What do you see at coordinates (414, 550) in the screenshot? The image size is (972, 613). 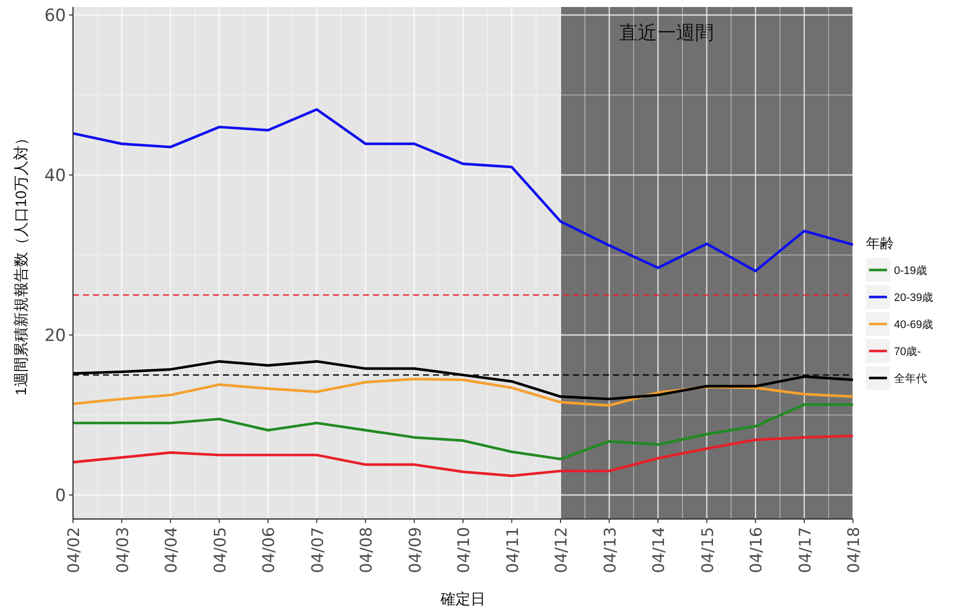 I see `x-tick-label: 04/09` at bounding box center [414, 550].